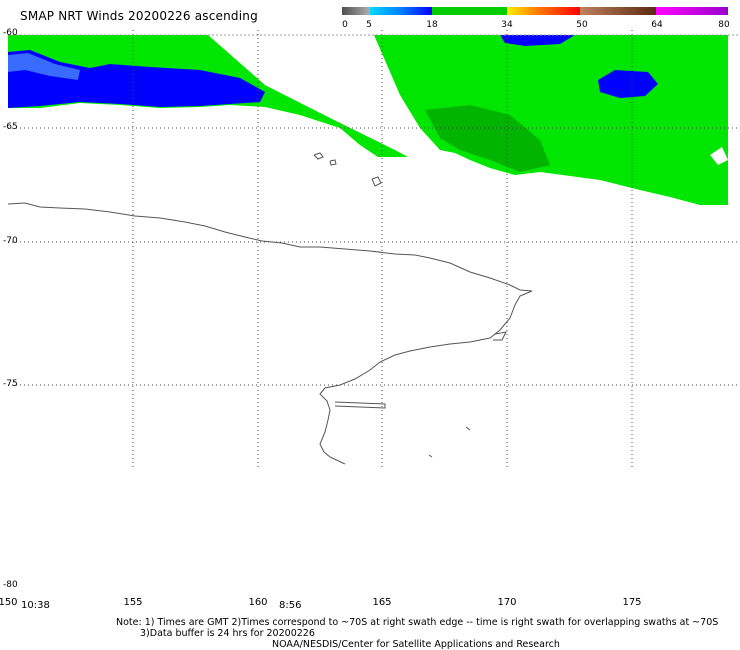 The height and width of the screenshot is (650, 740). I want to click on wind-swath-left-light, so click(44, 66).